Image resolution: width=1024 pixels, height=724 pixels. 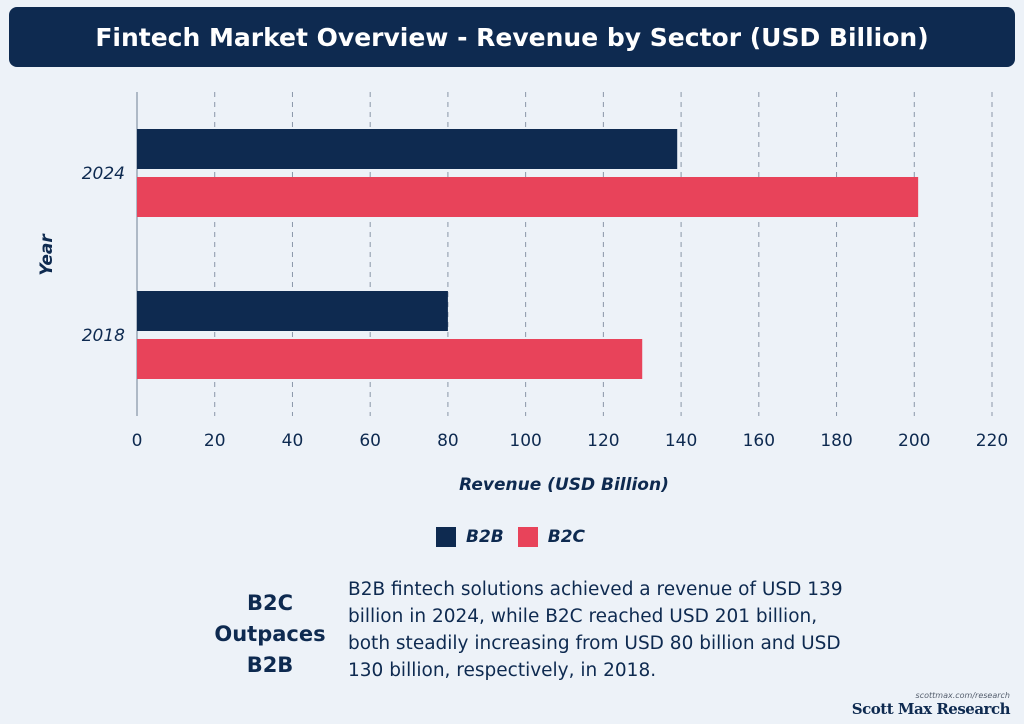 I want to click on bar-b2b-2018, so click(x=292, y=311).